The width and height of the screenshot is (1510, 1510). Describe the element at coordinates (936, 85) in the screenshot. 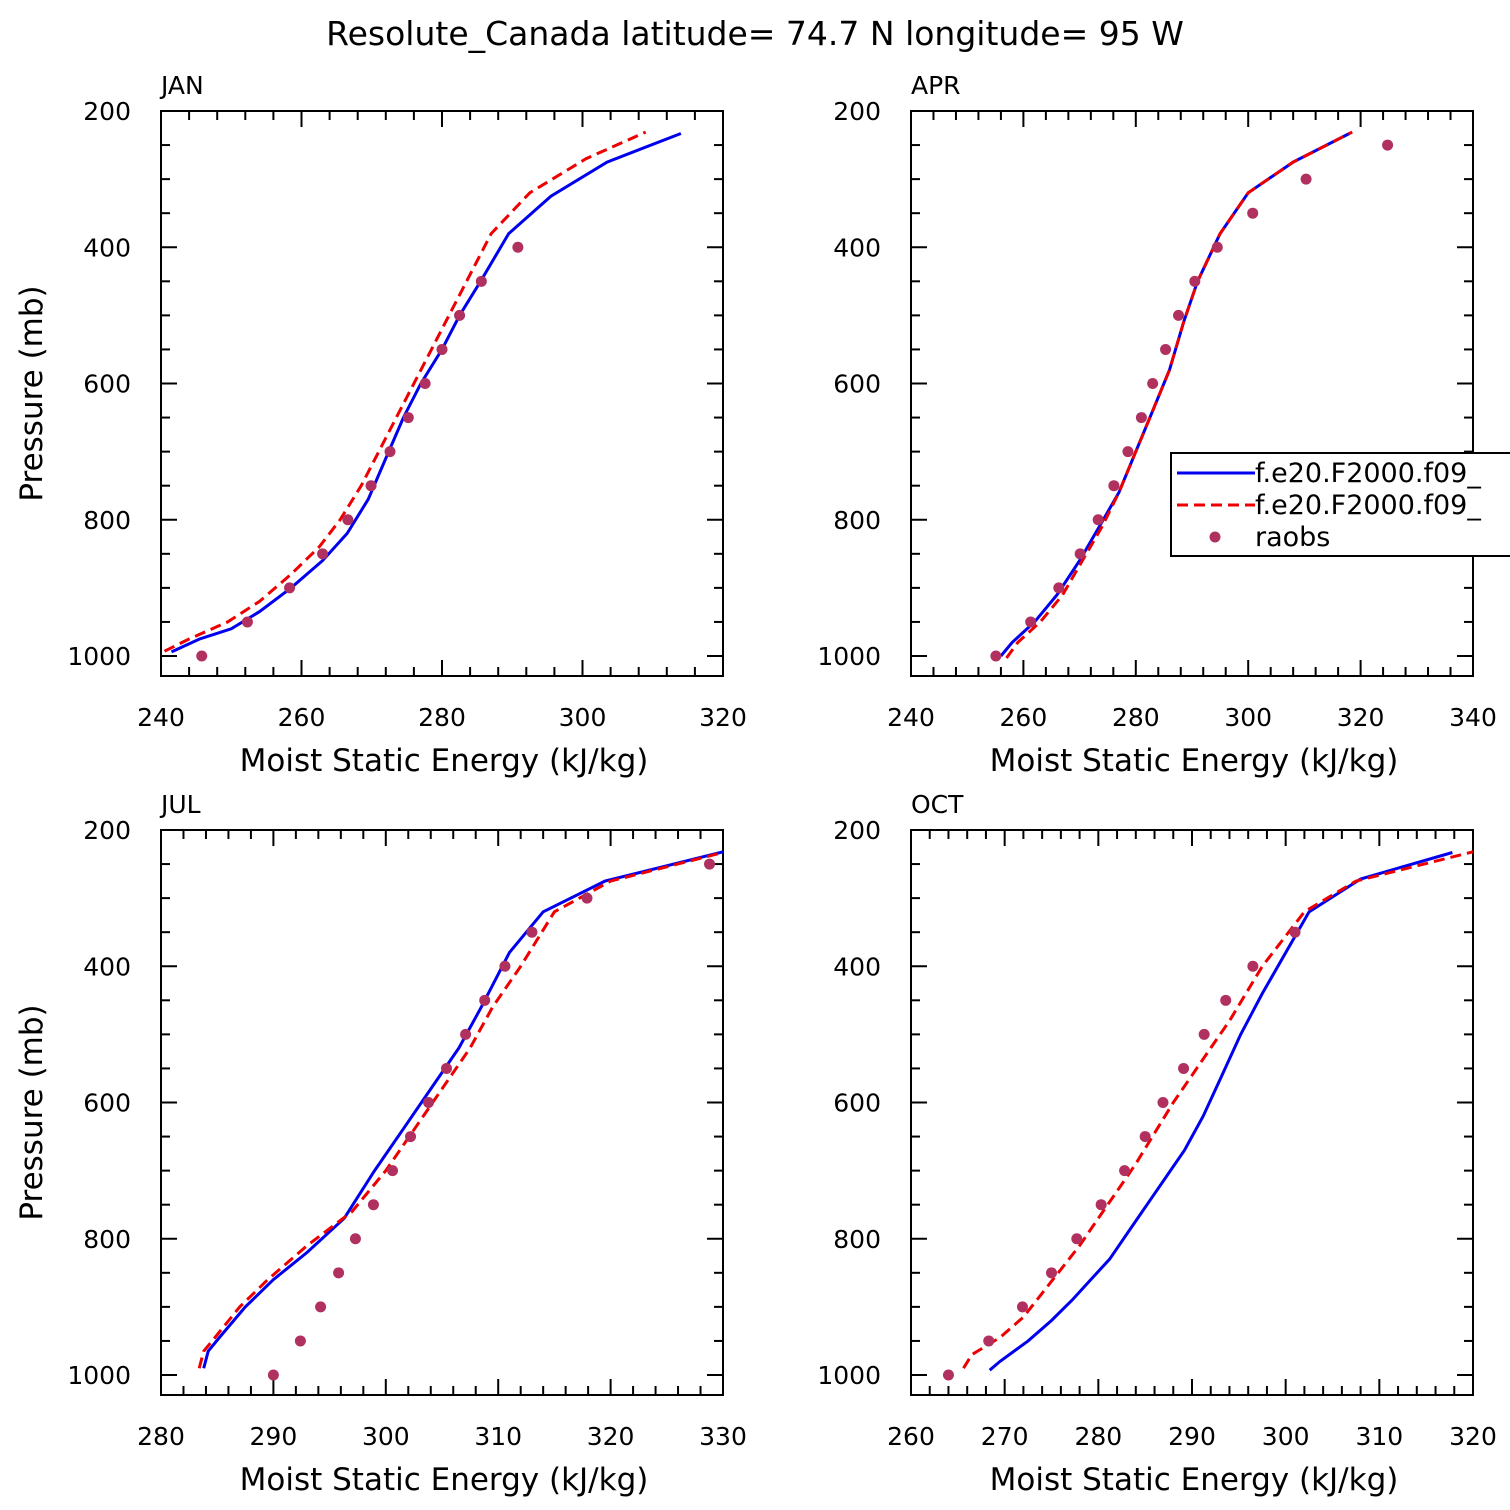

I see `panel-label: APR` at that location.